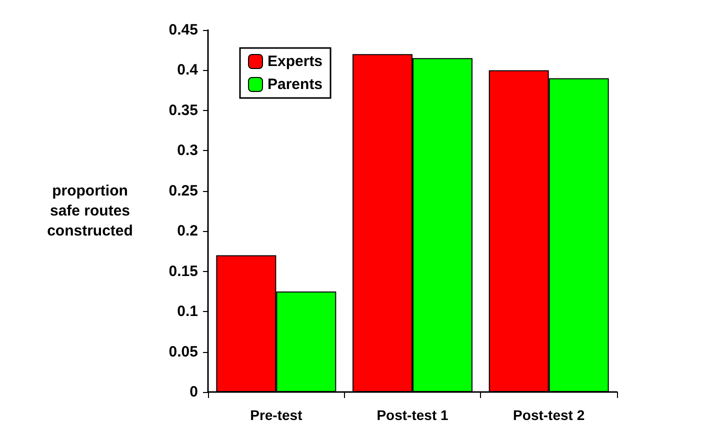 The height and width of the screenshot is (439, 701). I want to click on legend-label: Experts, so click(295, 61).